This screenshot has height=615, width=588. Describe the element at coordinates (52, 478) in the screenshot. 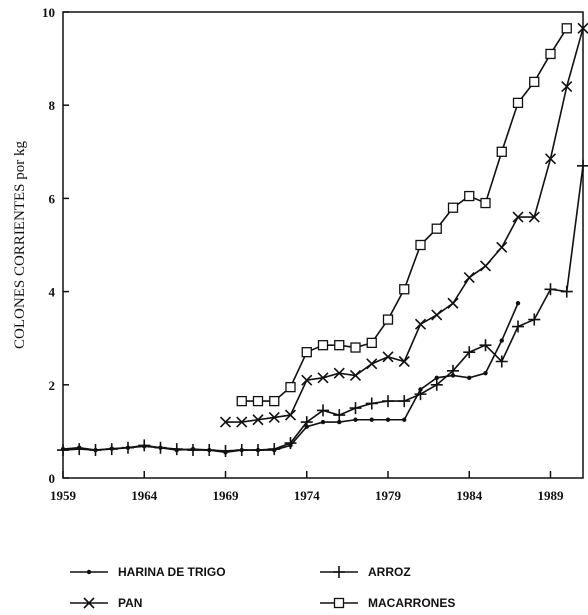

I see `y-tick-label: 0` at that location.